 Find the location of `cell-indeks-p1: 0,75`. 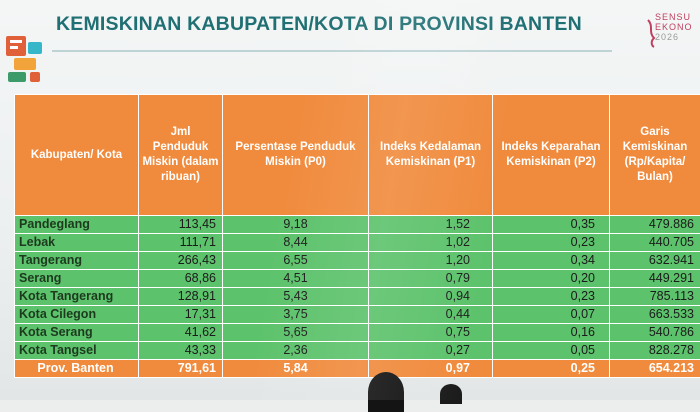

cell-indeks-p1: 0,75 is located at coordinates (431, 333).